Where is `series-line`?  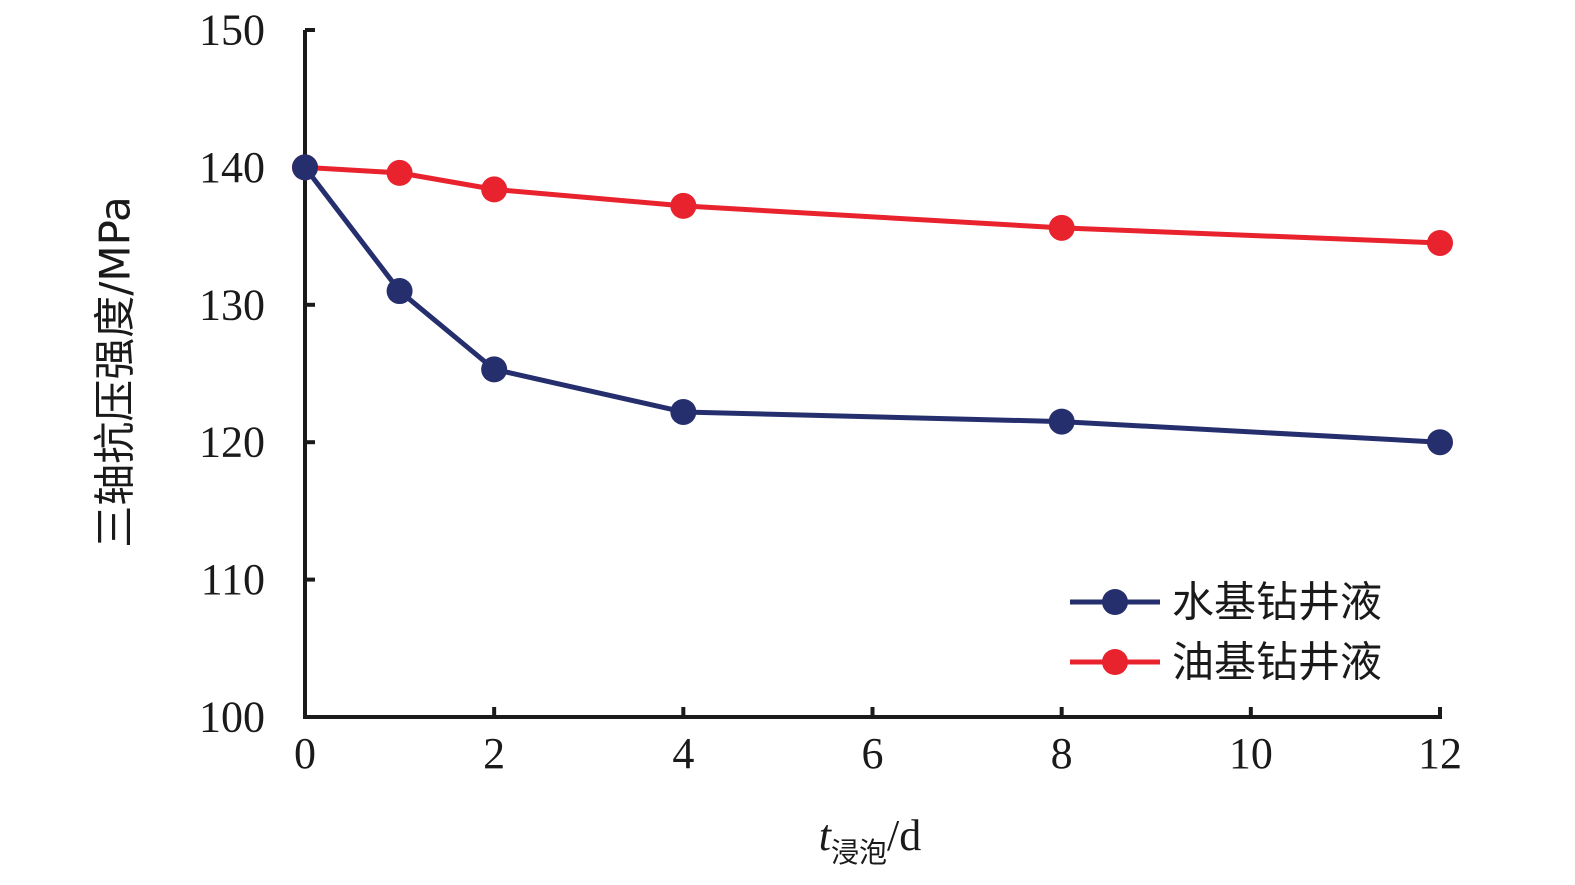 series-line is located at coordinates (872, 205).